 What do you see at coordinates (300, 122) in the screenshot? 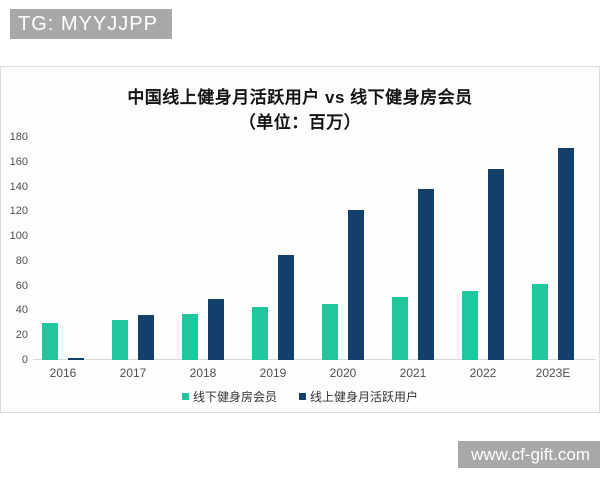
I see `chart-subtitle: （单位：百万）` at bounding box center [300, 122].